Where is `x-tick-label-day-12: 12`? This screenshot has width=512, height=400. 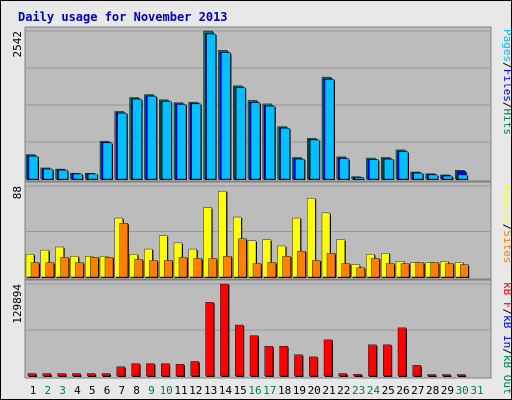
x-tick-label-day-12: 12 is located at coordinates (195, 390).